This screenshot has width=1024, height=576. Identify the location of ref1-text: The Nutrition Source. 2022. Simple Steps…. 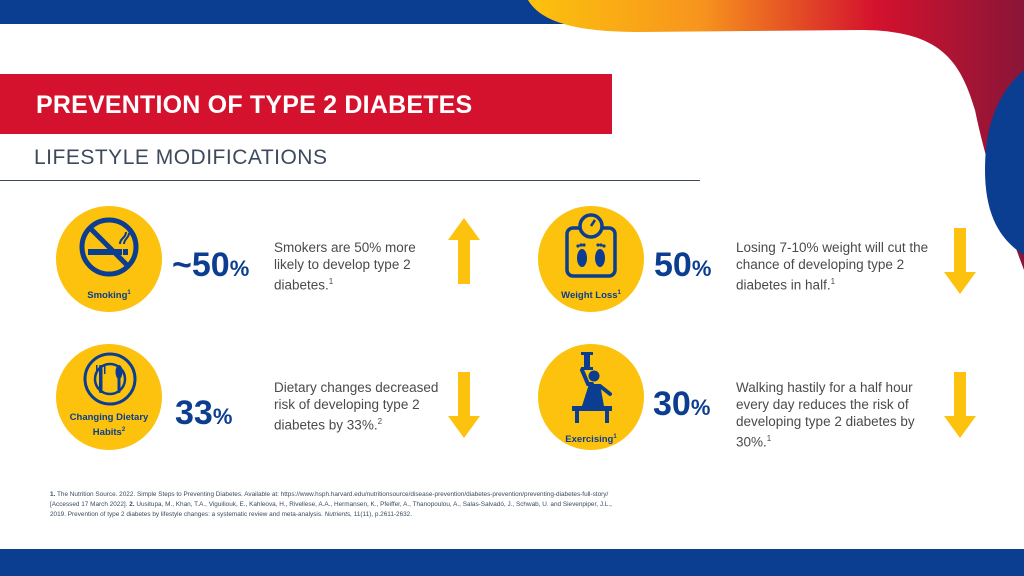
(329, 499).